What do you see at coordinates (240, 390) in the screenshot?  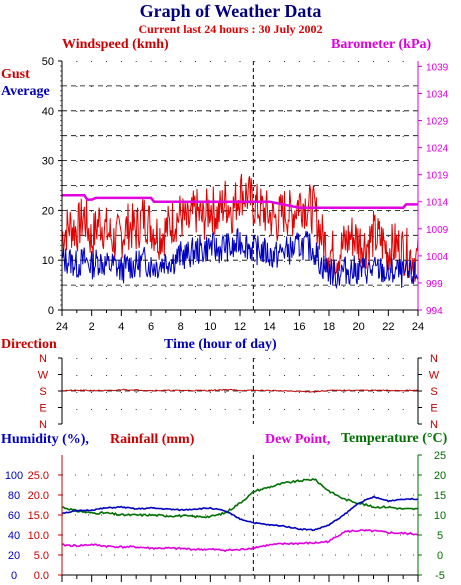 I see `direction-series-line` at bounding box center [240, 390].